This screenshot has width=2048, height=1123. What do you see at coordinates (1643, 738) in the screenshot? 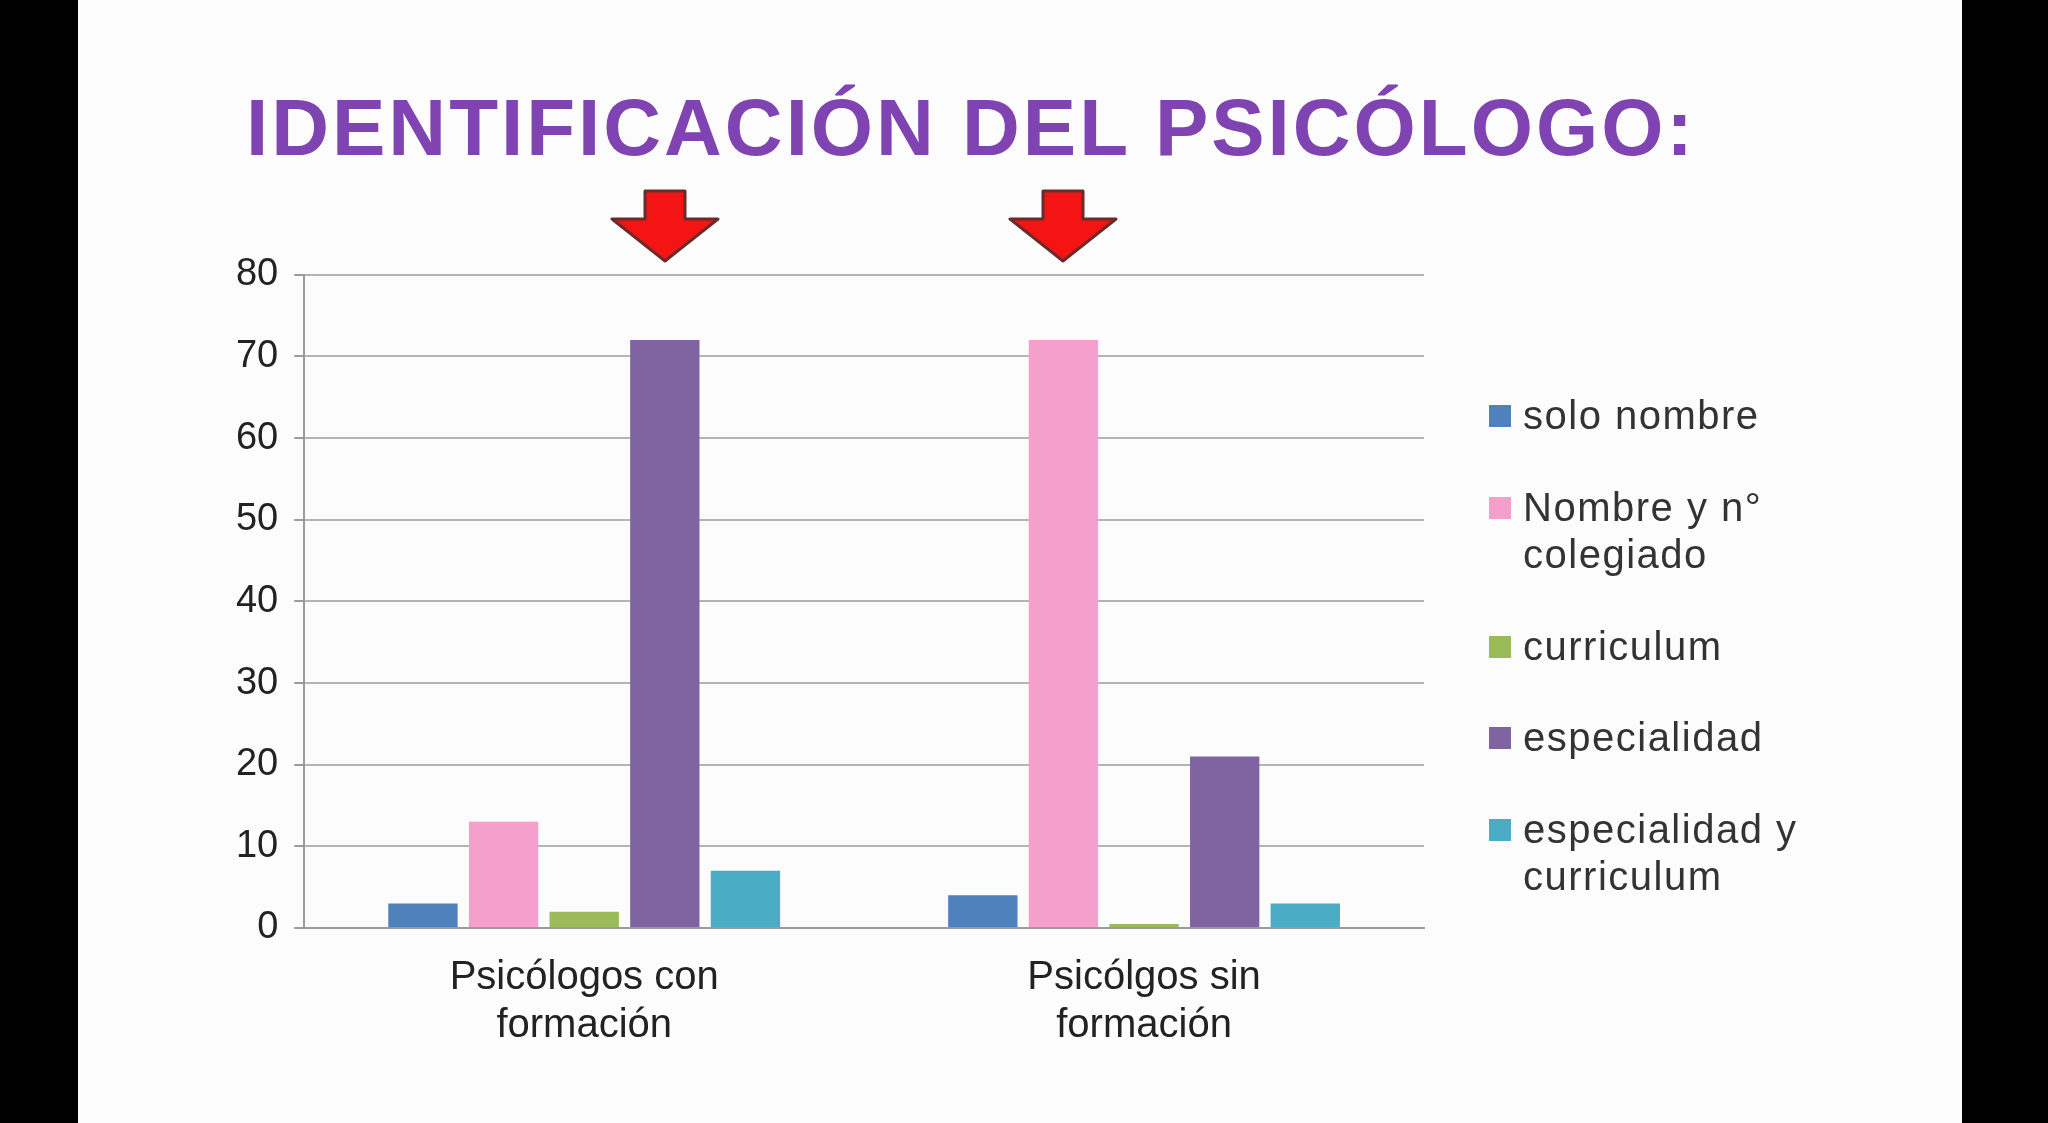
I see `legend-label: especialidad` at bounding box center [1643, 738].